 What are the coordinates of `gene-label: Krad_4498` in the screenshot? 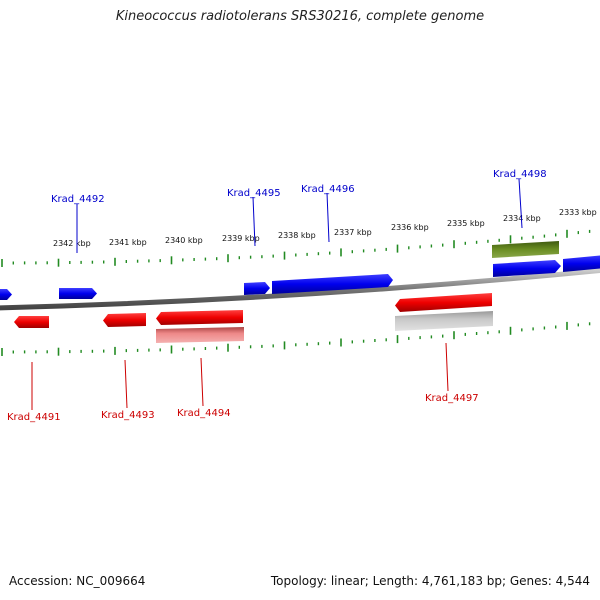 It's located at (520, 174).